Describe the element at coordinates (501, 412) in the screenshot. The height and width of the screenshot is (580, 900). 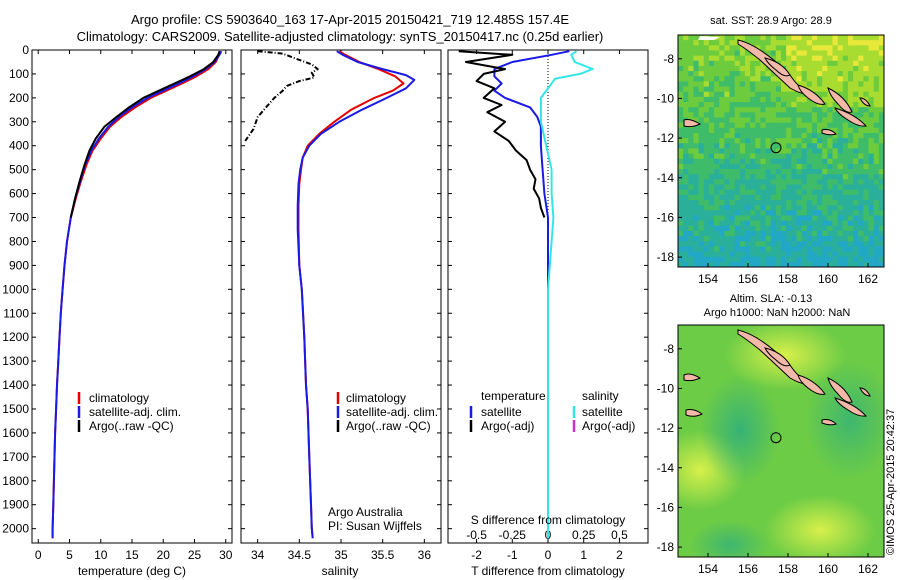
I see `legend-label-t-satellite: satellite` at that location.